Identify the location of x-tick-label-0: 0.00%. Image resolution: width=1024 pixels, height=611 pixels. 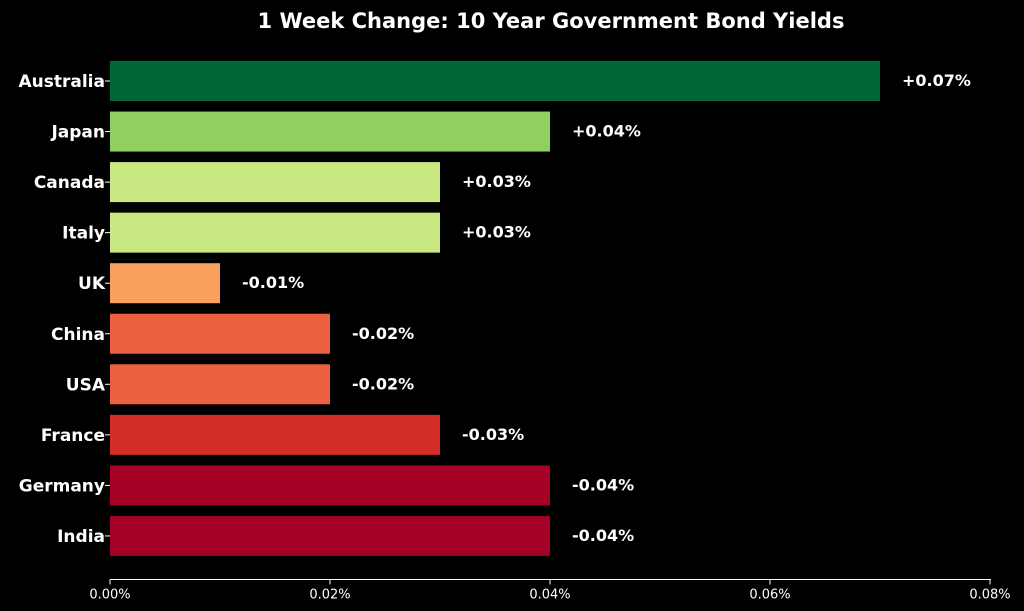
(109, 595).